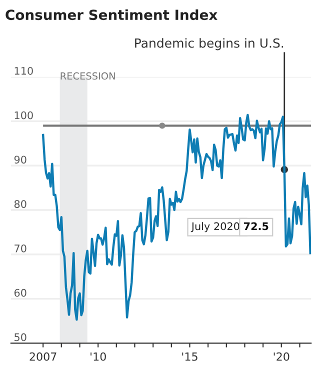 The image size is (332, 373). Describe the element at coordinates (87, 76) in the screenshot. I see `band-label: RECESSION` at that location.